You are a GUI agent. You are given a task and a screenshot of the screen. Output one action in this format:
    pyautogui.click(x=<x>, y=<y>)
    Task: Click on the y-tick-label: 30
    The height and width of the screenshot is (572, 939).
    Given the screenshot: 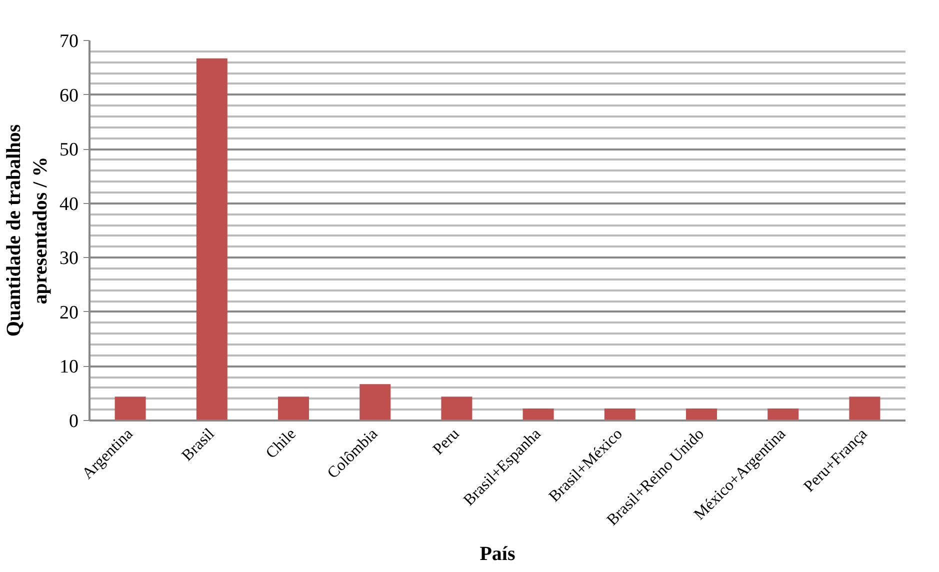 What is the action you would take?
    pyautogui.click(x=69, y=259)
    